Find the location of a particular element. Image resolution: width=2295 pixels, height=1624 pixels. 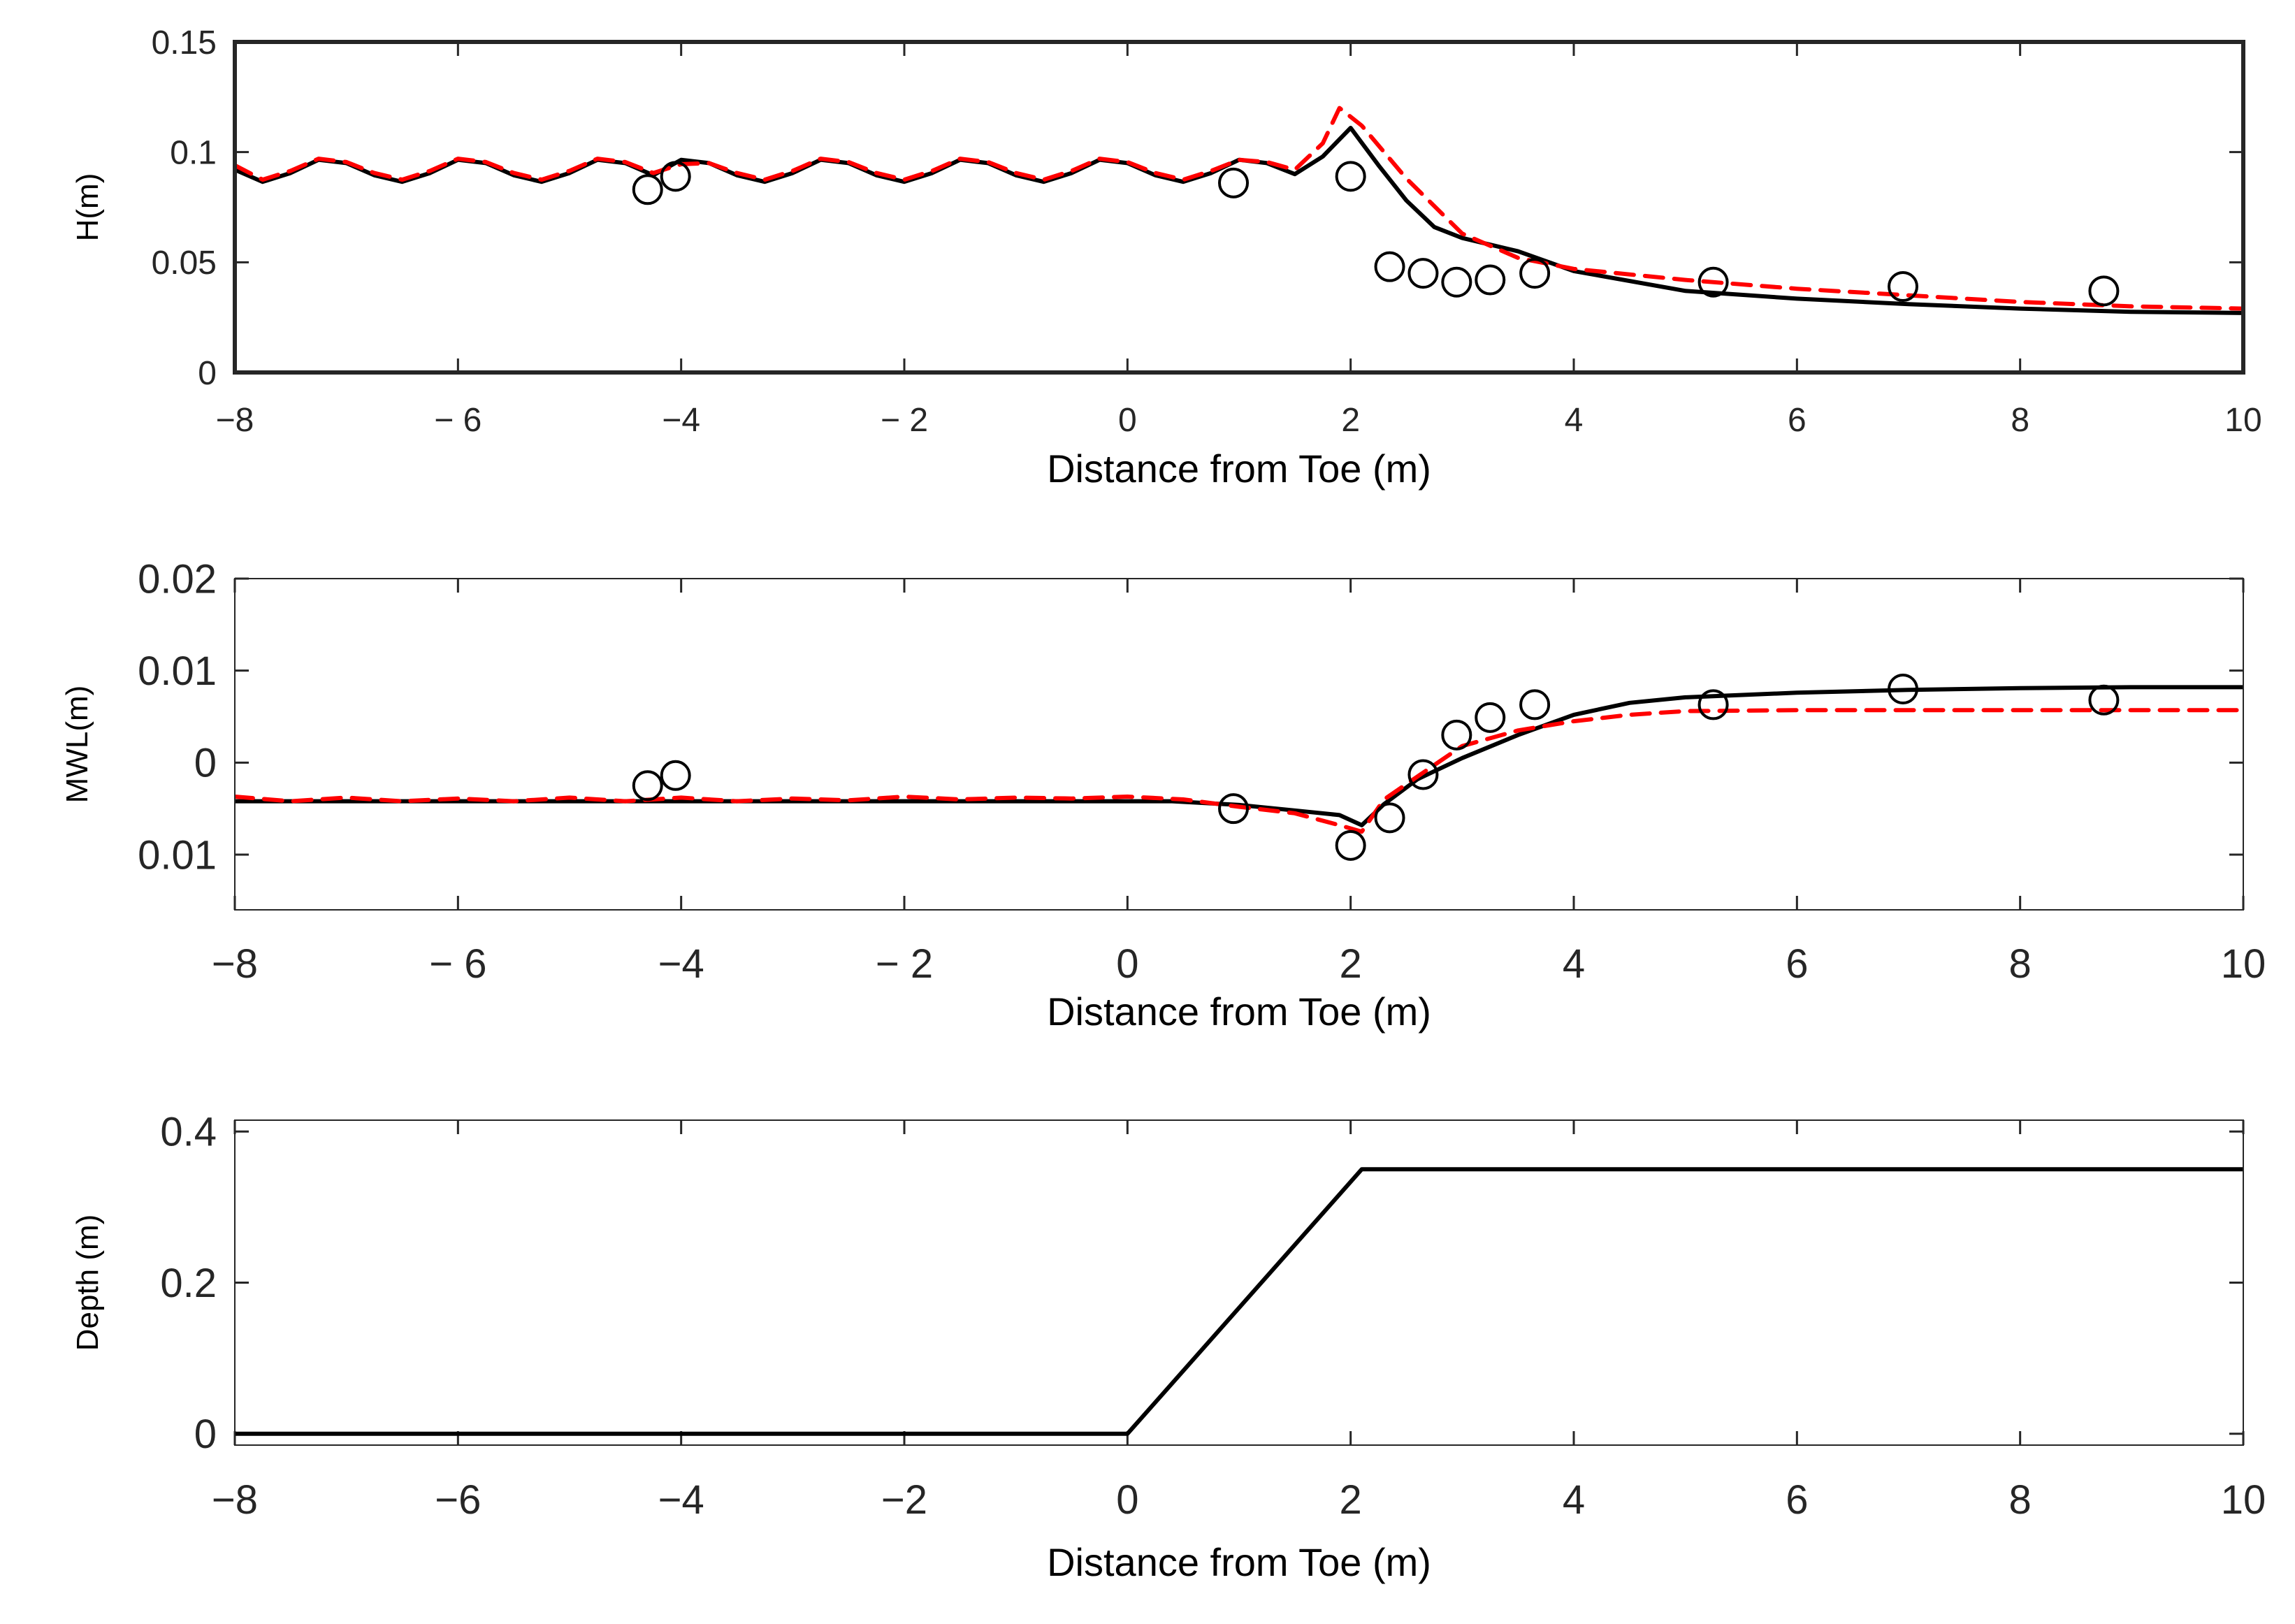

y-axis-label: Depth (m) is located at coordinates (88, 1283).